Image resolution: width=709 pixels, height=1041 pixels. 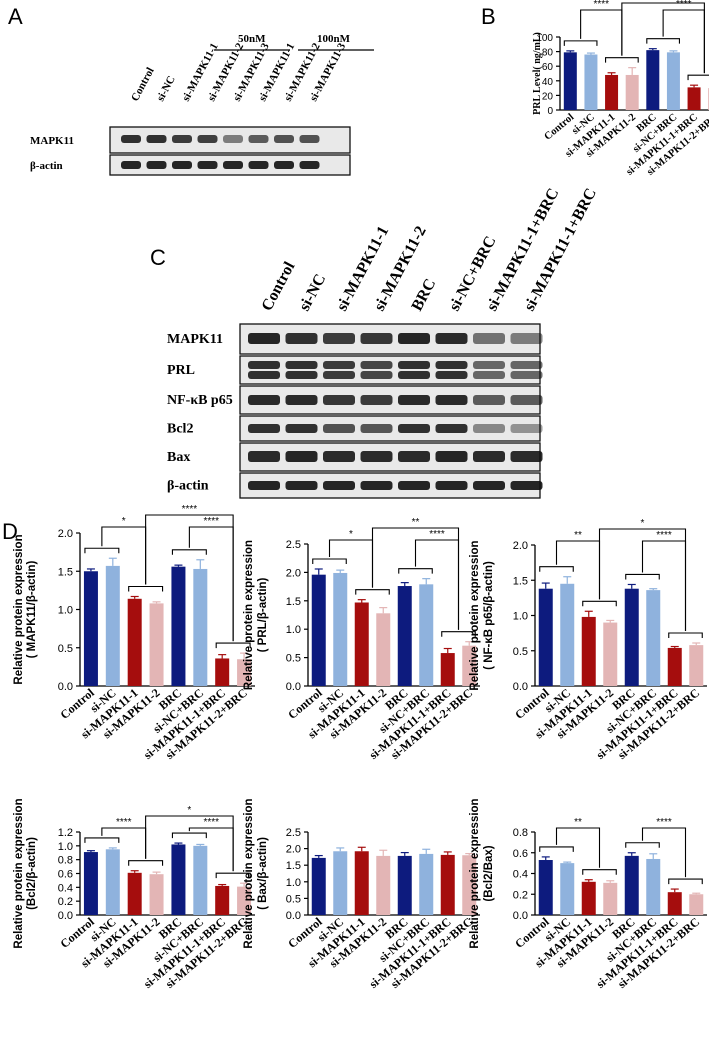 What do you see at coordinates (65, 861) in the screenshot?
I see `y-tick-label: 0.8` at bounding box center [65, 861].